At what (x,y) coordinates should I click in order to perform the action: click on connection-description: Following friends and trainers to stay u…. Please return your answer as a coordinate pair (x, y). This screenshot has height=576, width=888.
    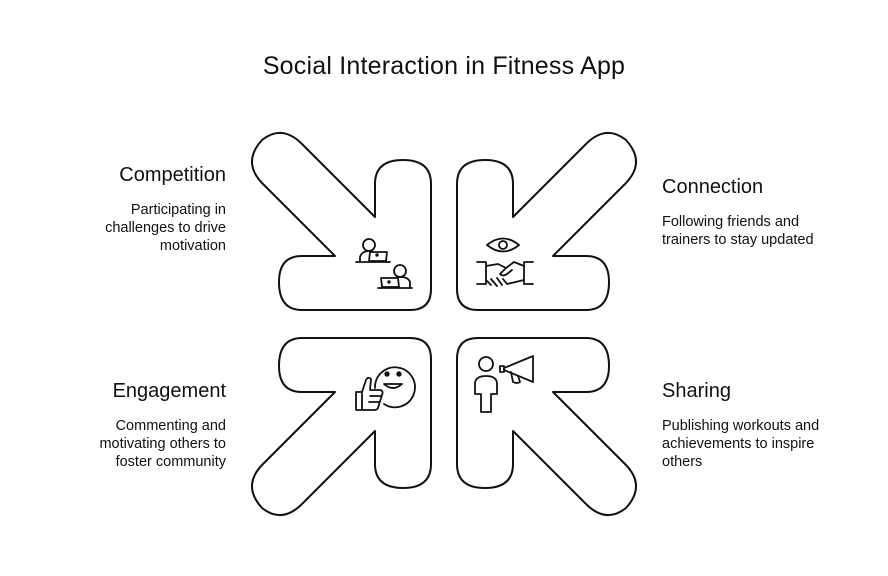
    Looking at the image, I should click on (738, 231).